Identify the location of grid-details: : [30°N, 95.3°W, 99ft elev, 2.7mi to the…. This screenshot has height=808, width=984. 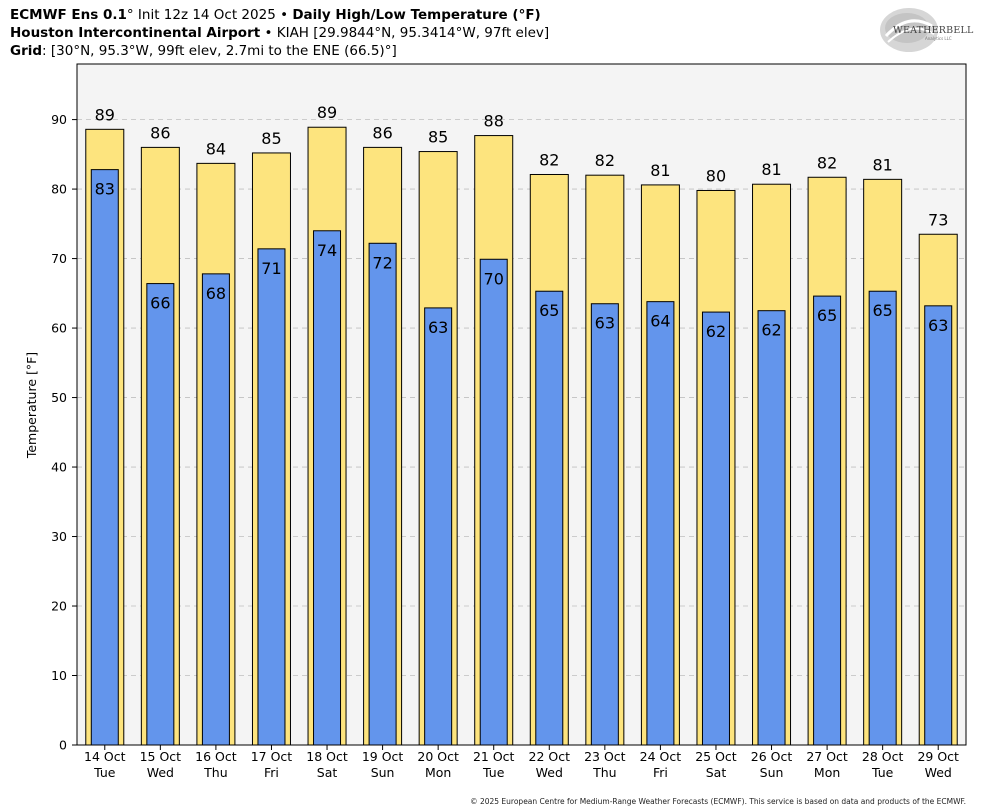
(219, 51).